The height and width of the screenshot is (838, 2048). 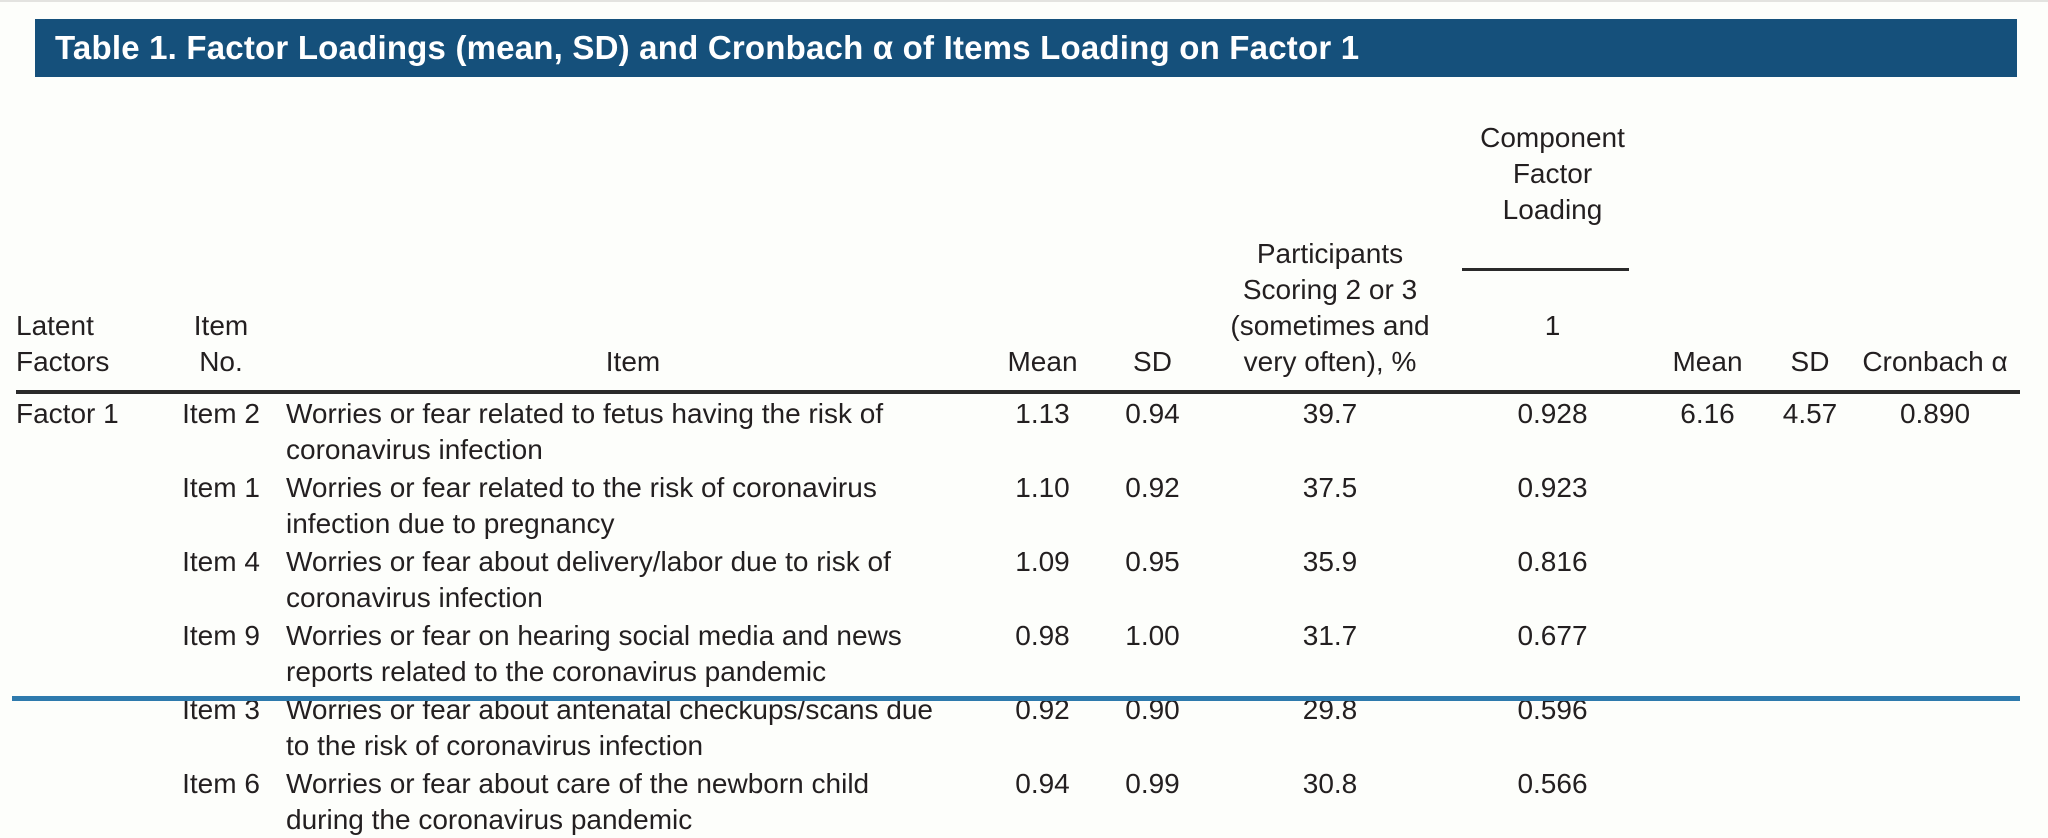 What do you see at coordinates (1552, 239) in the screenshot?
I see `col-header-component-loading: Component Factor Loading 1` at bounding box center [1552, 239].